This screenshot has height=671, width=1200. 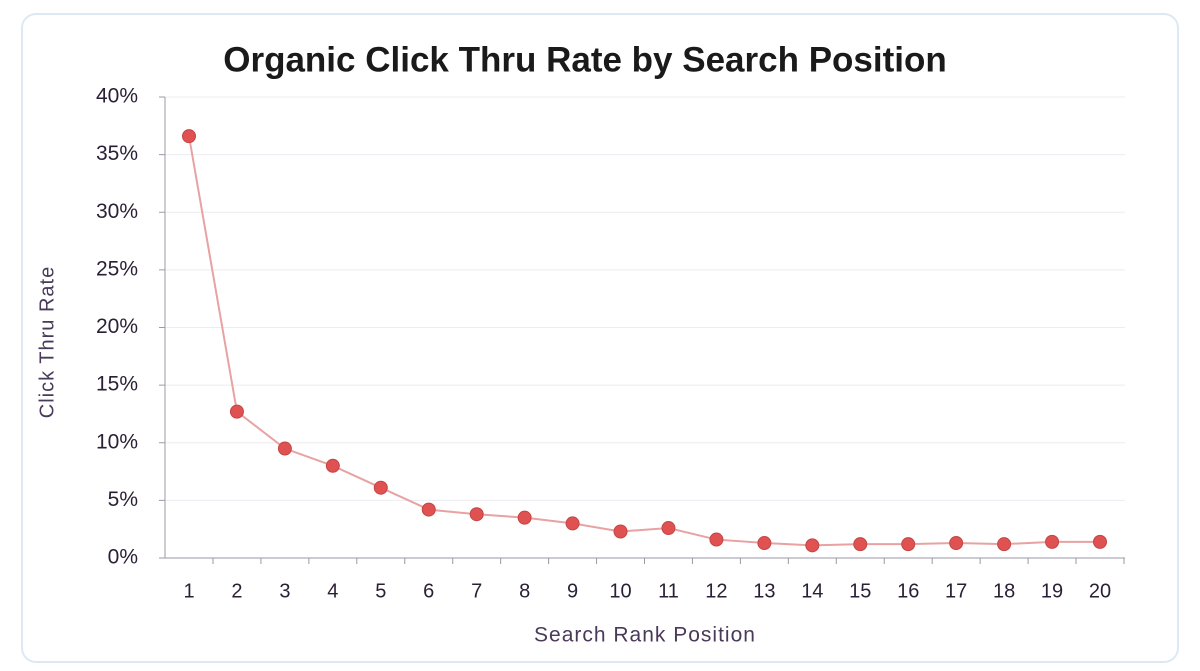 What do you see at coordinates (117, 96) in the screenshot?
I see `y-tick-label: 40%` at bounding box center [117, 96].